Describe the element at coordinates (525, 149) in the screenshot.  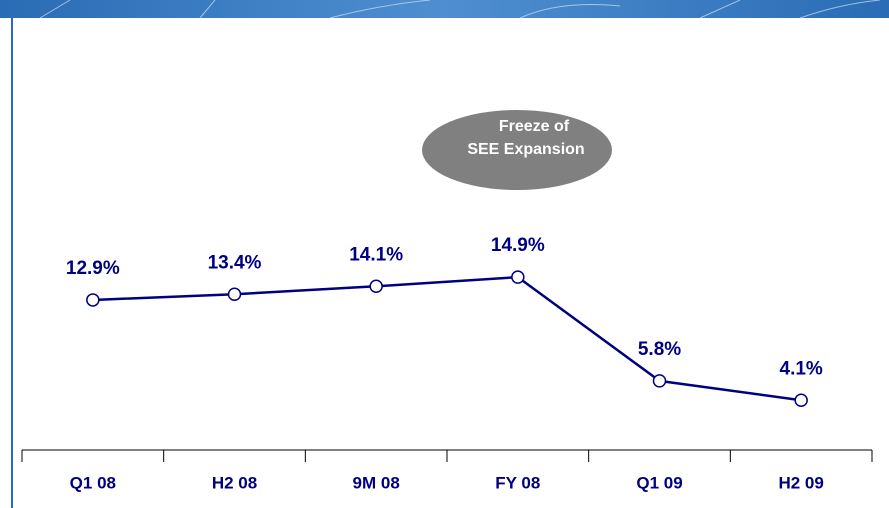
I see `annotation-text: SEE Expansion` at that location.